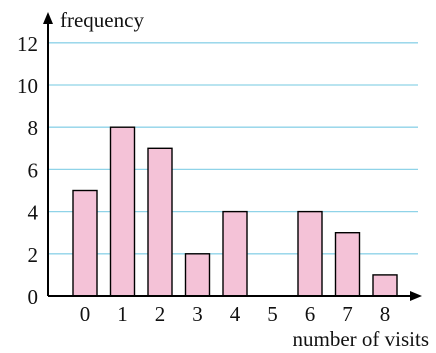 The width and height of the screenshot is (436, 353). Describe the element at coordinates (27, 86) in the screenshot. I see `y-tick-label: 10` at that location.